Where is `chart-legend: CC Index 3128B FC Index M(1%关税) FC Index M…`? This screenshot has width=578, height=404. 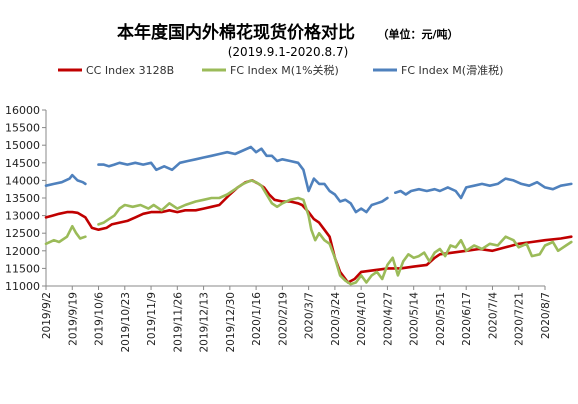 chart-legend: CC Index 3128B FC Index M(1%关税) FC Index M… is located at coordinates (280, 70).